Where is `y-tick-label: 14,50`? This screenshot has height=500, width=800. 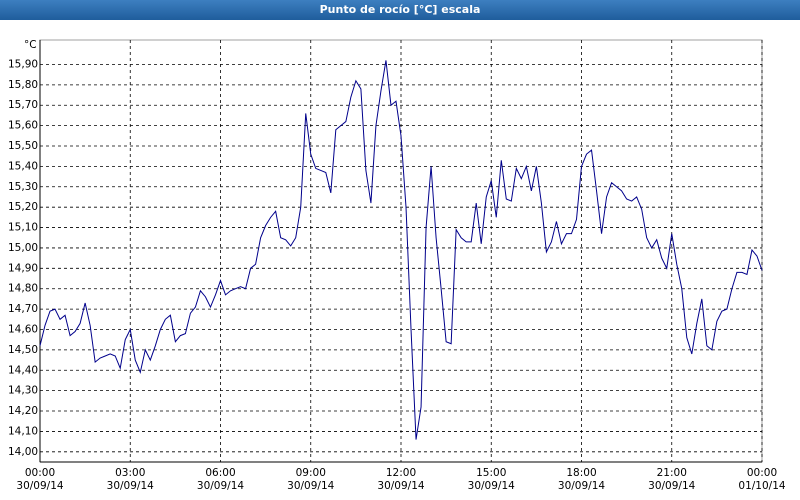 y-tick-label: 14,50 is located at coordinates (23, 350).